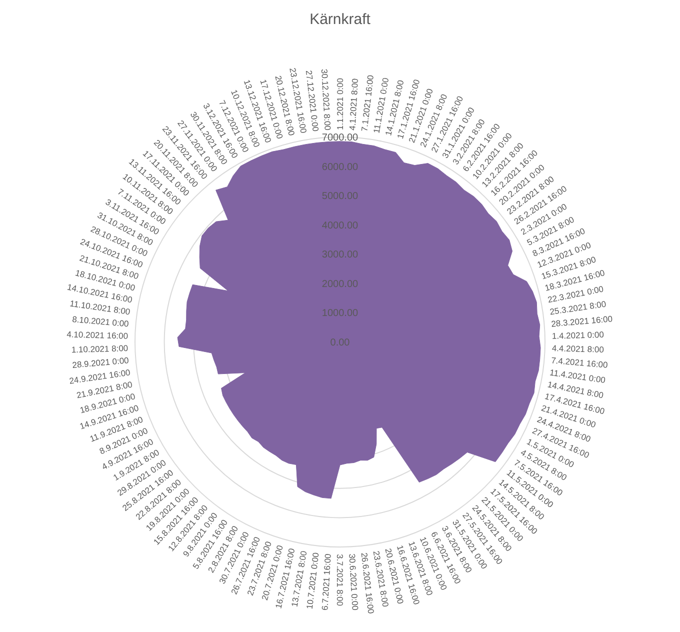 The height and width of the screenshot is (632, 680). What do you see at coordinates (99, 349) in the screenshot?
I see `spoke-label: 1.10.2021 8:00` at bounding box center [99, 349].